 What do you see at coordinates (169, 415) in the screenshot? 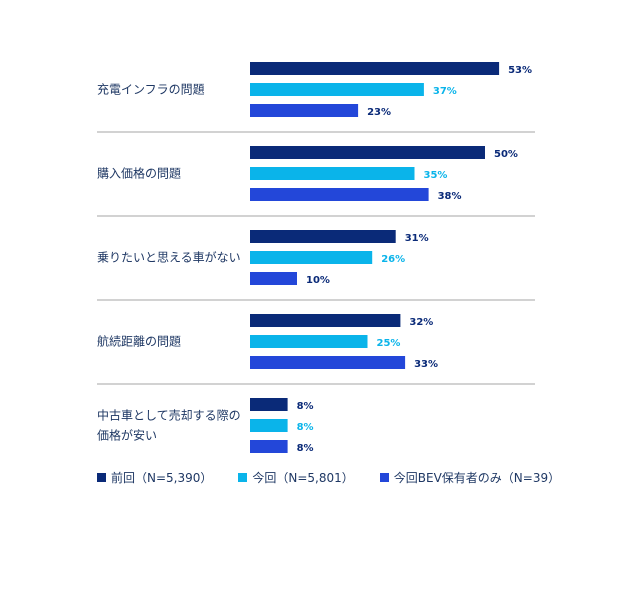
I see `category-label: 中古車として売却する際の` at bounding box center [169, 415].